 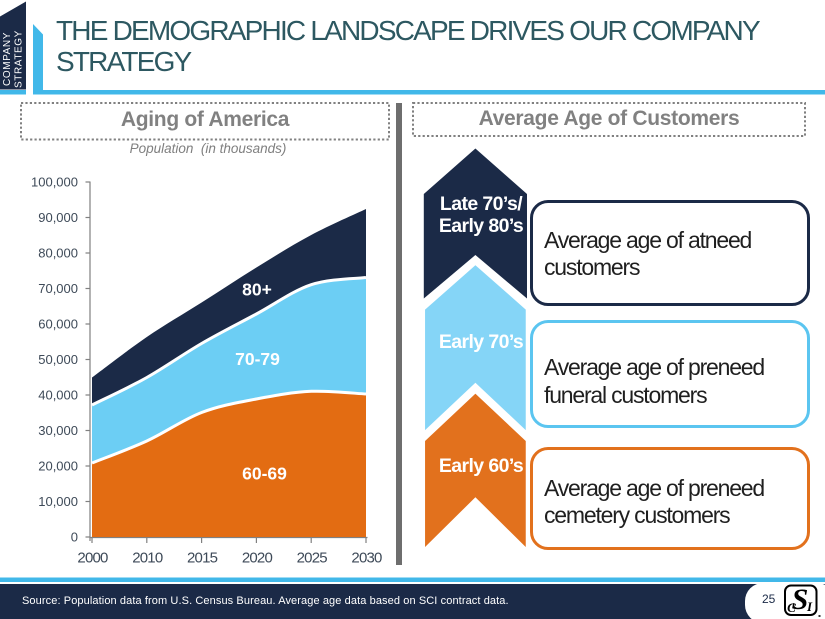 What do you see at coordinates (58, 501) in the screenshot?
I see `svg-text: 10,000` at bounding box center [58, 501].